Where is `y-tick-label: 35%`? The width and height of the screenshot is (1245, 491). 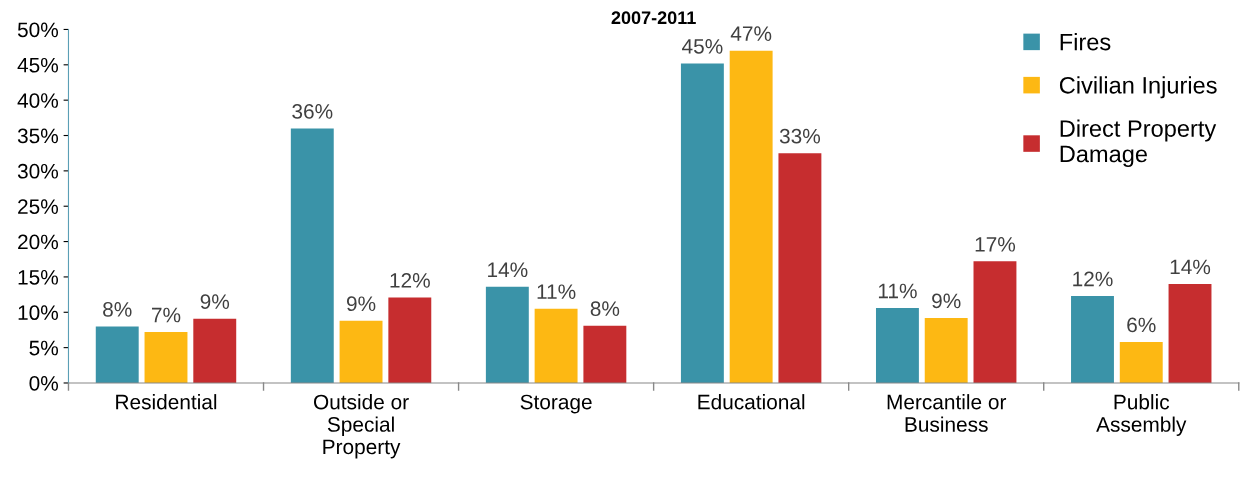
y-tick-label: 35% is located at coordinates (38, 136).